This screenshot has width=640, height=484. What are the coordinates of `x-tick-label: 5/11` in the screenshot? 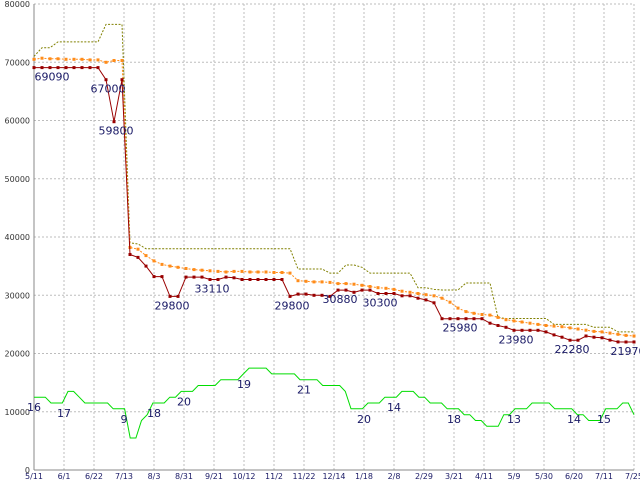 It's located at (34, 476).